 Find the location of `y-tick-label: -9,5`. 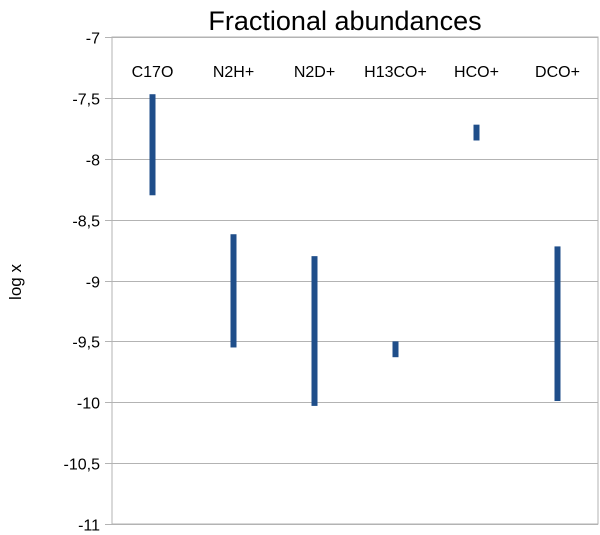

y-tick-label: -9,5 is located at coordinates (86, 343).